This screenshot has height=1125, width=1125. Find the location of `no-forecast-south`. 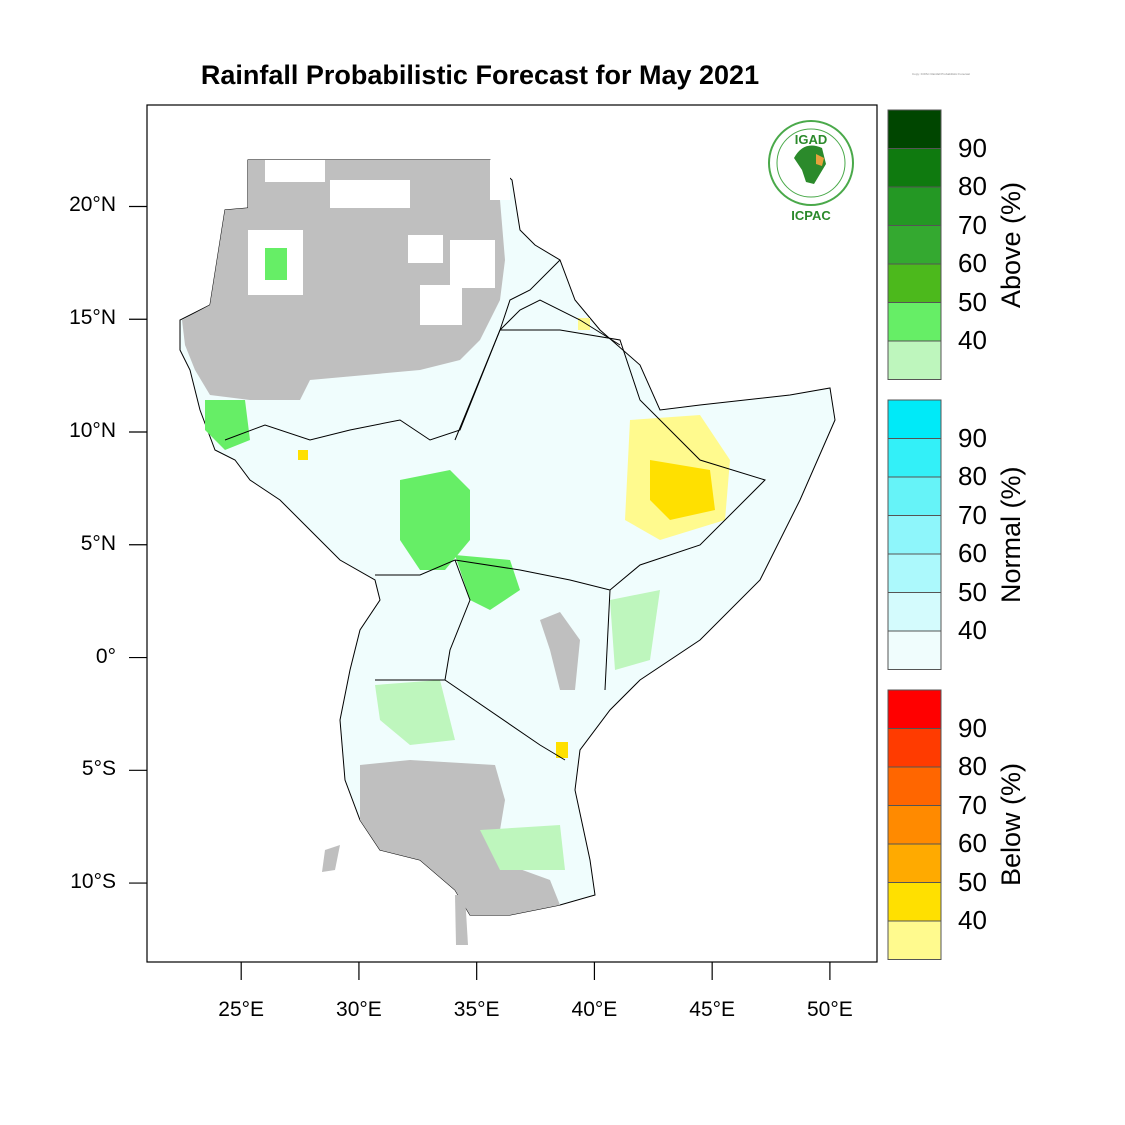

no-forecast-south is located at coordinates (460, 837).